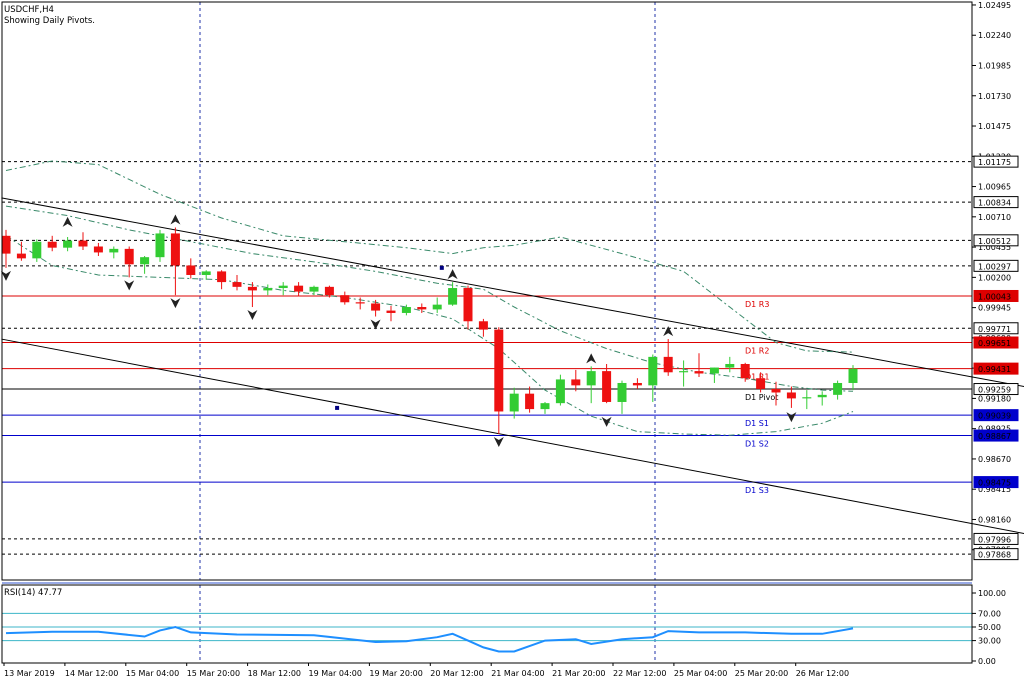  I want to click on rsi-tick-label: 50.00, so click(989, 627).